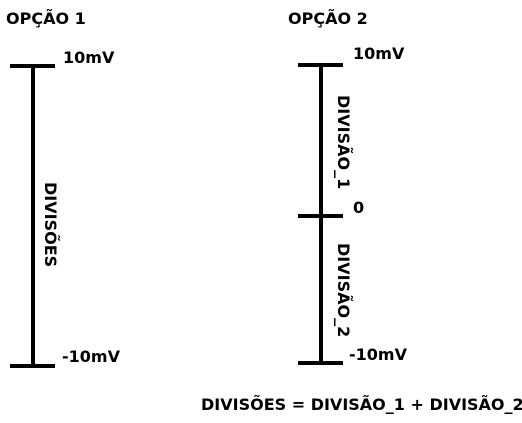 This screenshot has height=423, width=522. I want to click on option1-top-label: 10mV, so click(89, 57).